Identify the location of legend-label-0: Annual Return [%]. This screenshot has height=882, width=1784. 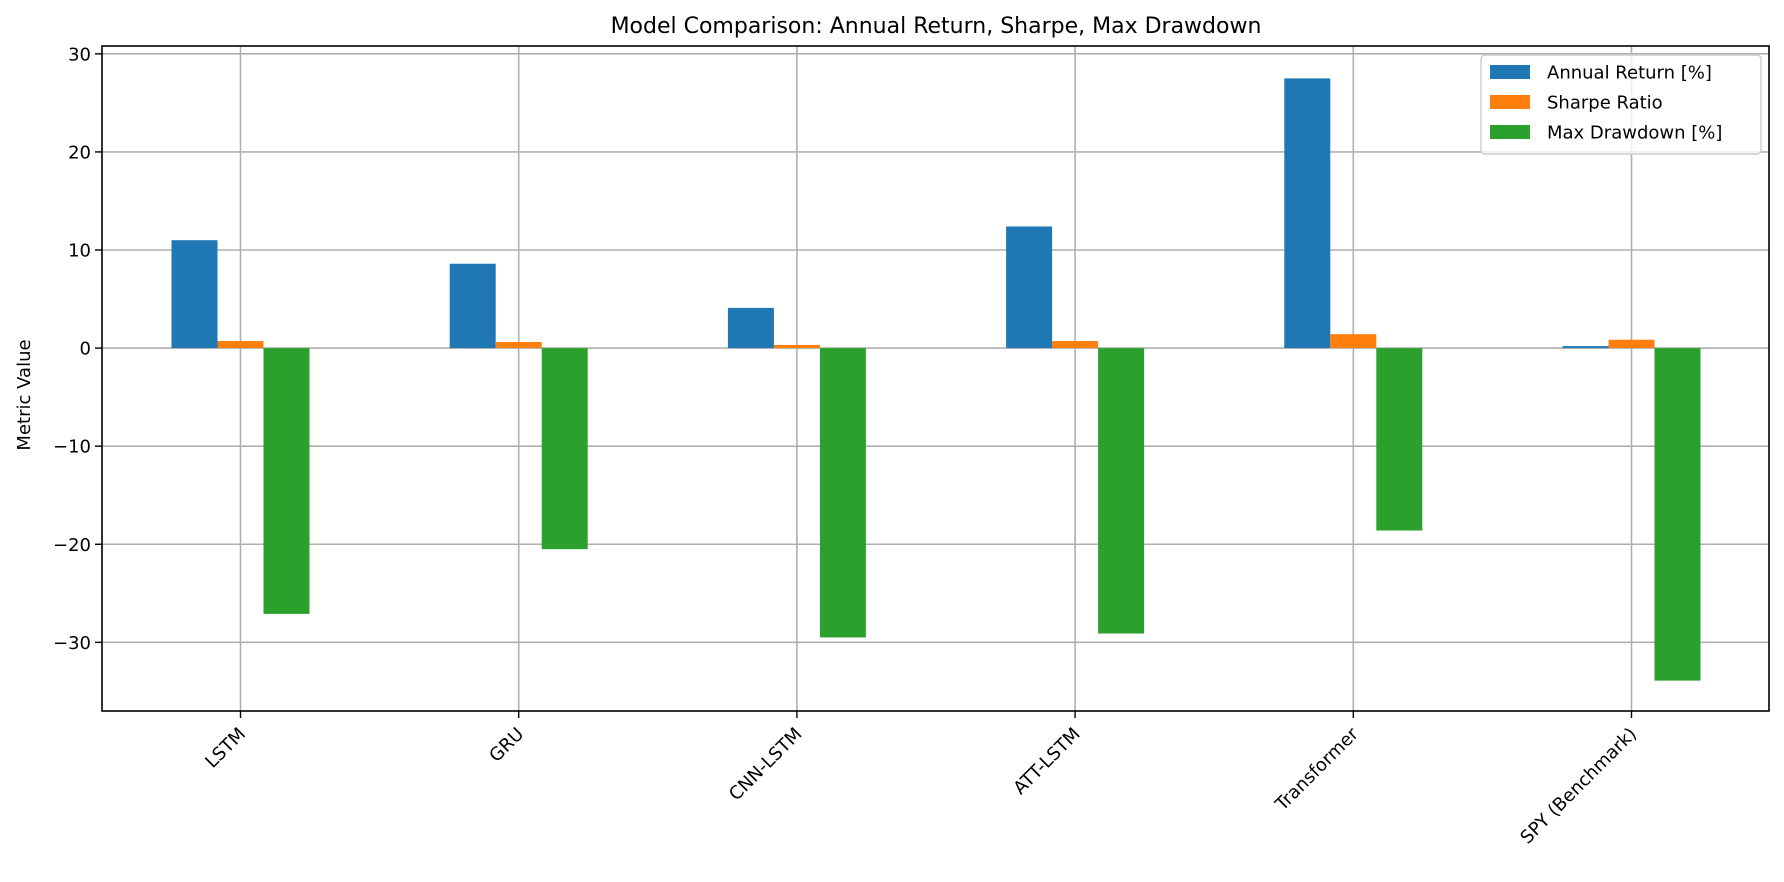
(1629, 73).